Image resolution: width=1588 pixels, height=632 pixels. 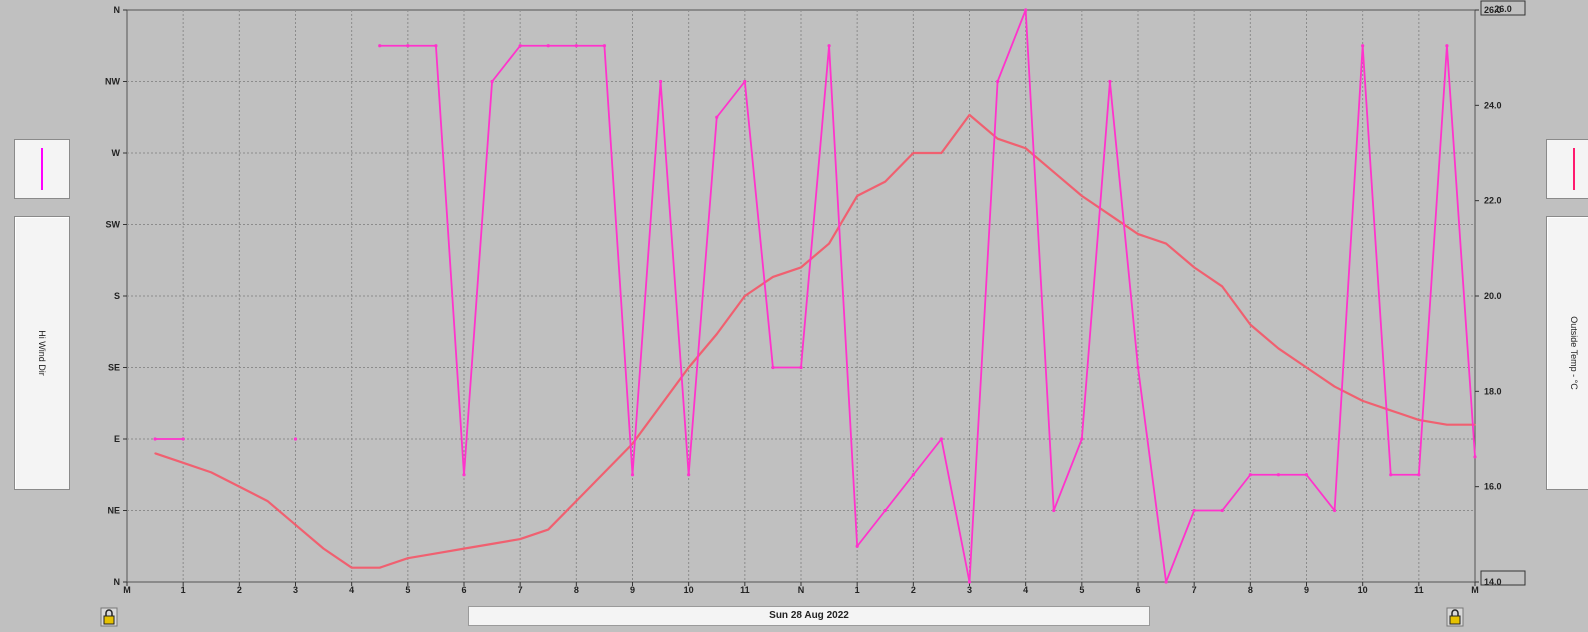 I want to click on right-tick-label: 18.0, so click(x=1493, y=391).